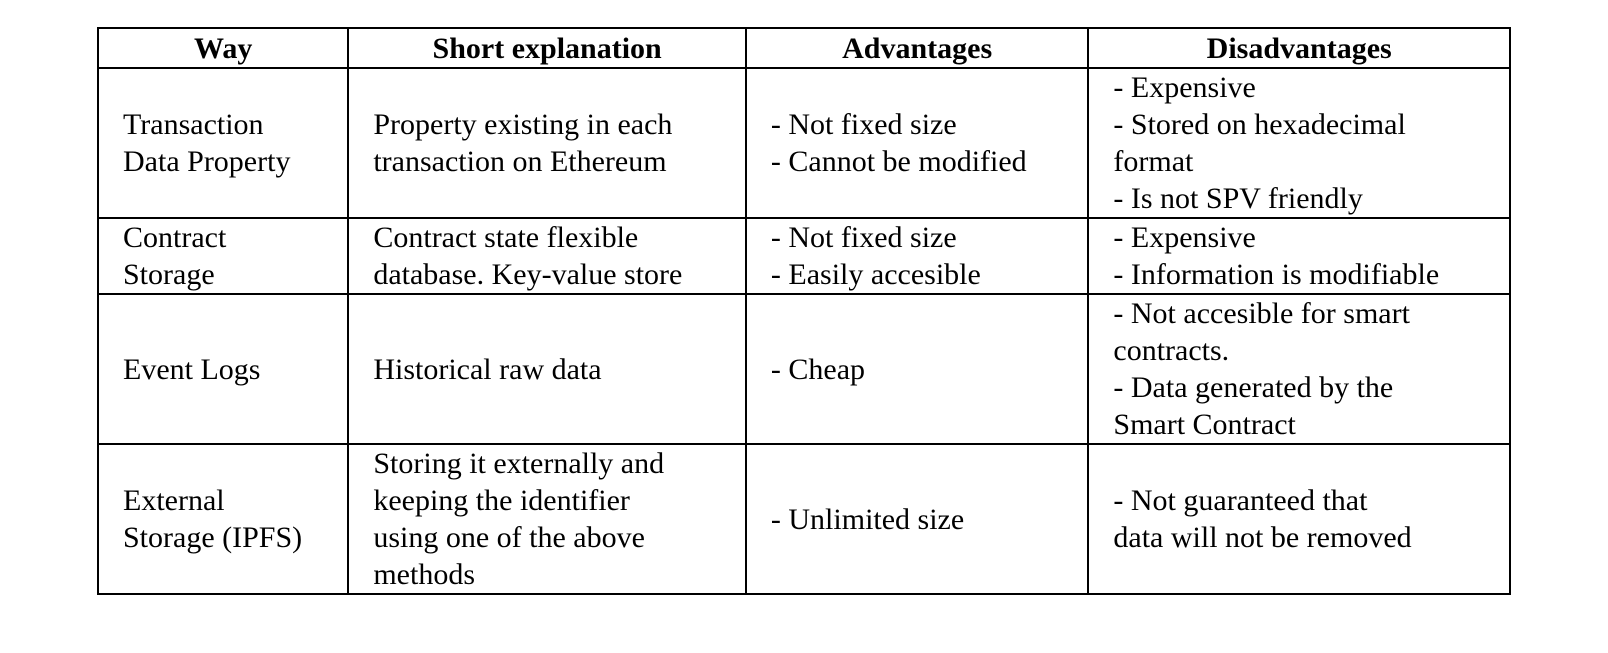 The image size is (1608, 653). What do you see at coordinates (1259, 124) in the screenshot?
I see `cell-line: - Stored on hexadecimal` at bounding box center [1259, 124].